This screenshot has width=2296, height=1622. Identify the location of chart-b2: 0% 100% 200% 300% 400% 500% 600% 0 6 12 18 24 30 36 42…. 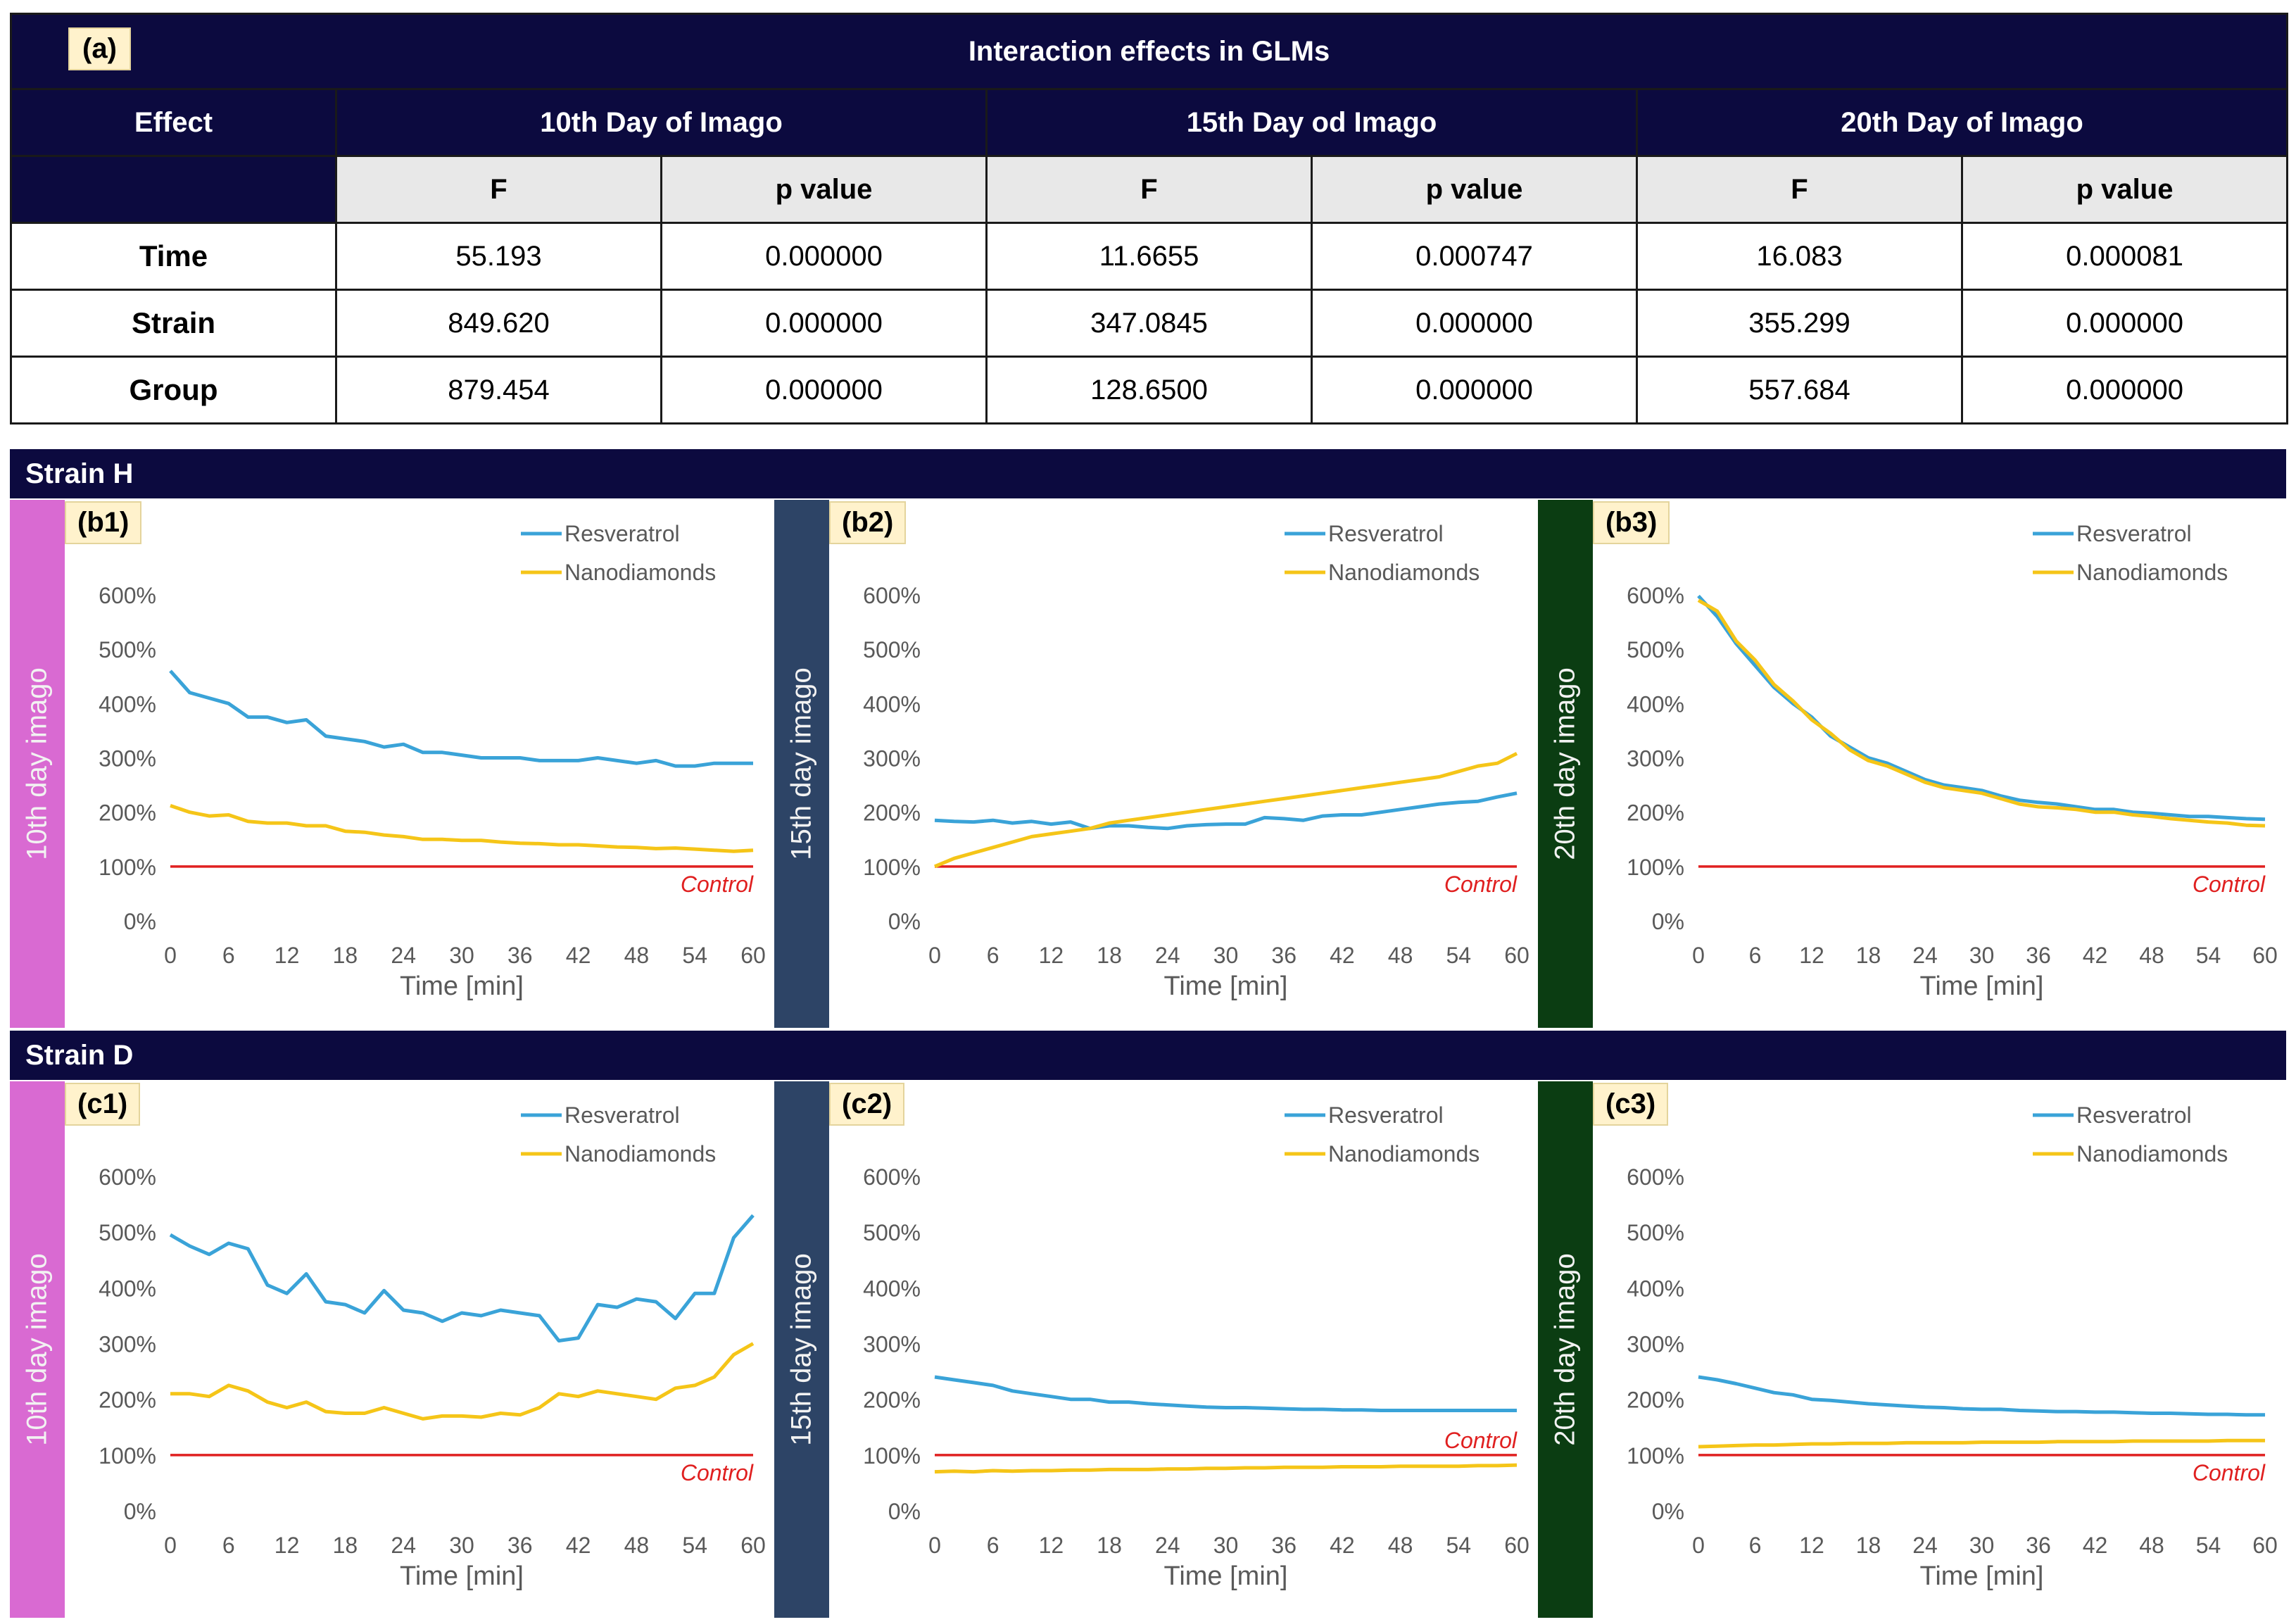
(1196, 761).